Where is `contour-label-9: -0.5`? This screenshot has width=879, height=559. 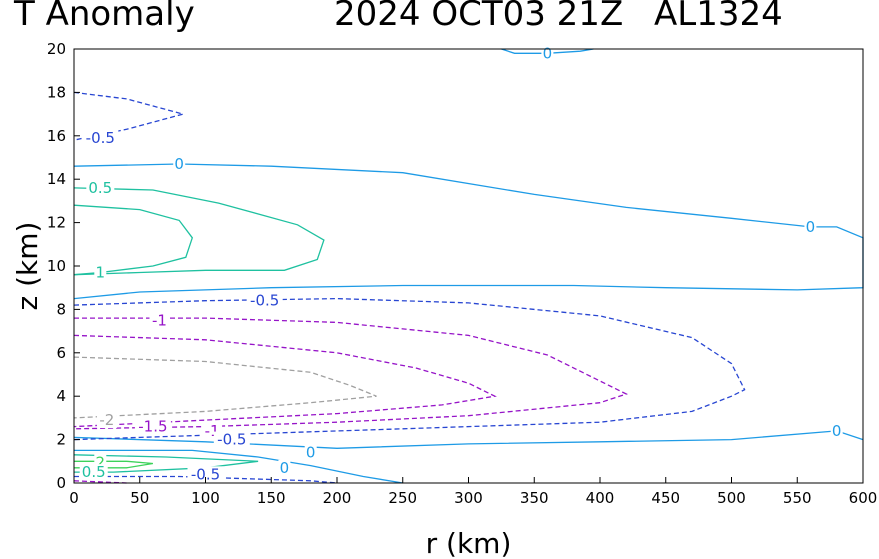 contour-label-9: -0.5 is located at coordinates (264, 301).